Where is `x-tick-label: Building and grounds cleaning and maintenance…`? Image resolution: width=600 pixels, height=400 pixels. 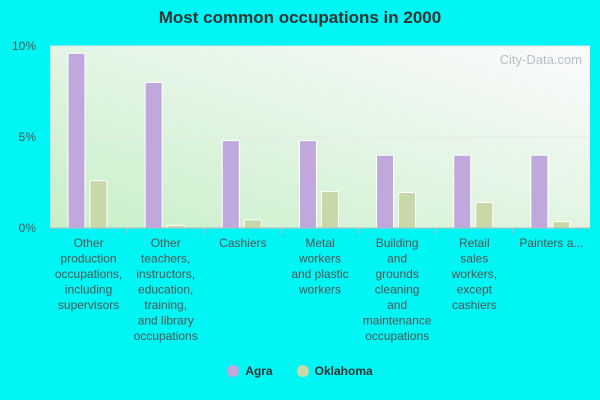 x-tick-label: Building and grounds cleaning and maintenance… is located at coordinates (397, 289).